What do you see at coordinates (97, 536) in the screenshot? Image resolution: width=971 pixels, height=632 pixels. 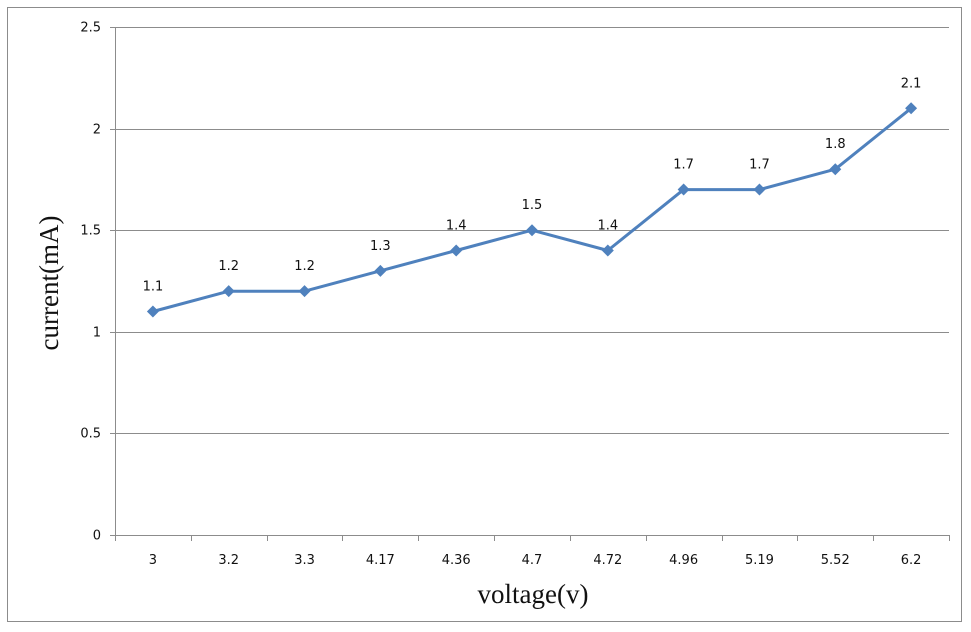 I see `y-tick-label: 0` at bounding box center [97, 536].